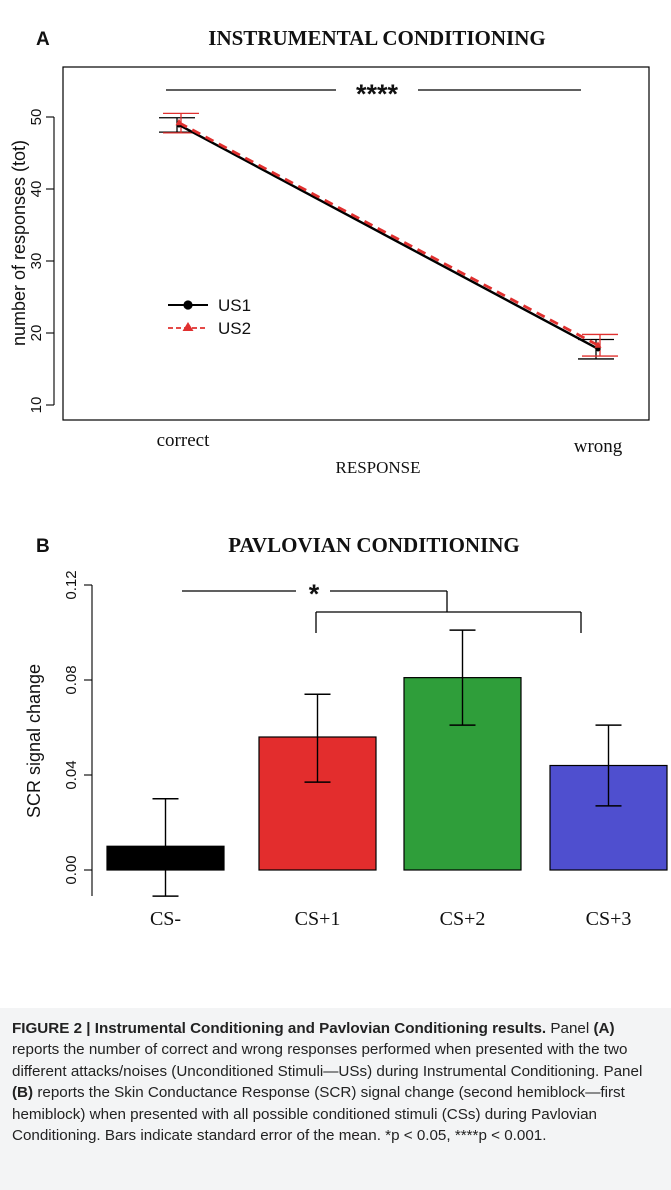 This screenshot has width=671, height=1190. I want to click on caption-significance: *p < 0.05, ****p < 0.001., so click(466, 1136).